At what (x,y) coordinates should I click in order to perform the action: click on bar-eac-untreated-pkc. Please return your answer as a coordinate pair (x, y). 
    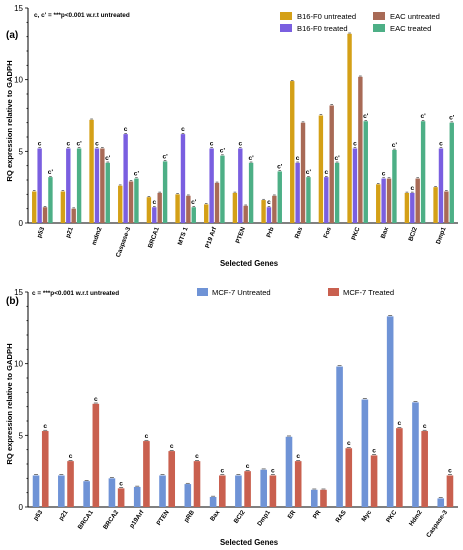
    Looking at the image, I should click on (360, 149).